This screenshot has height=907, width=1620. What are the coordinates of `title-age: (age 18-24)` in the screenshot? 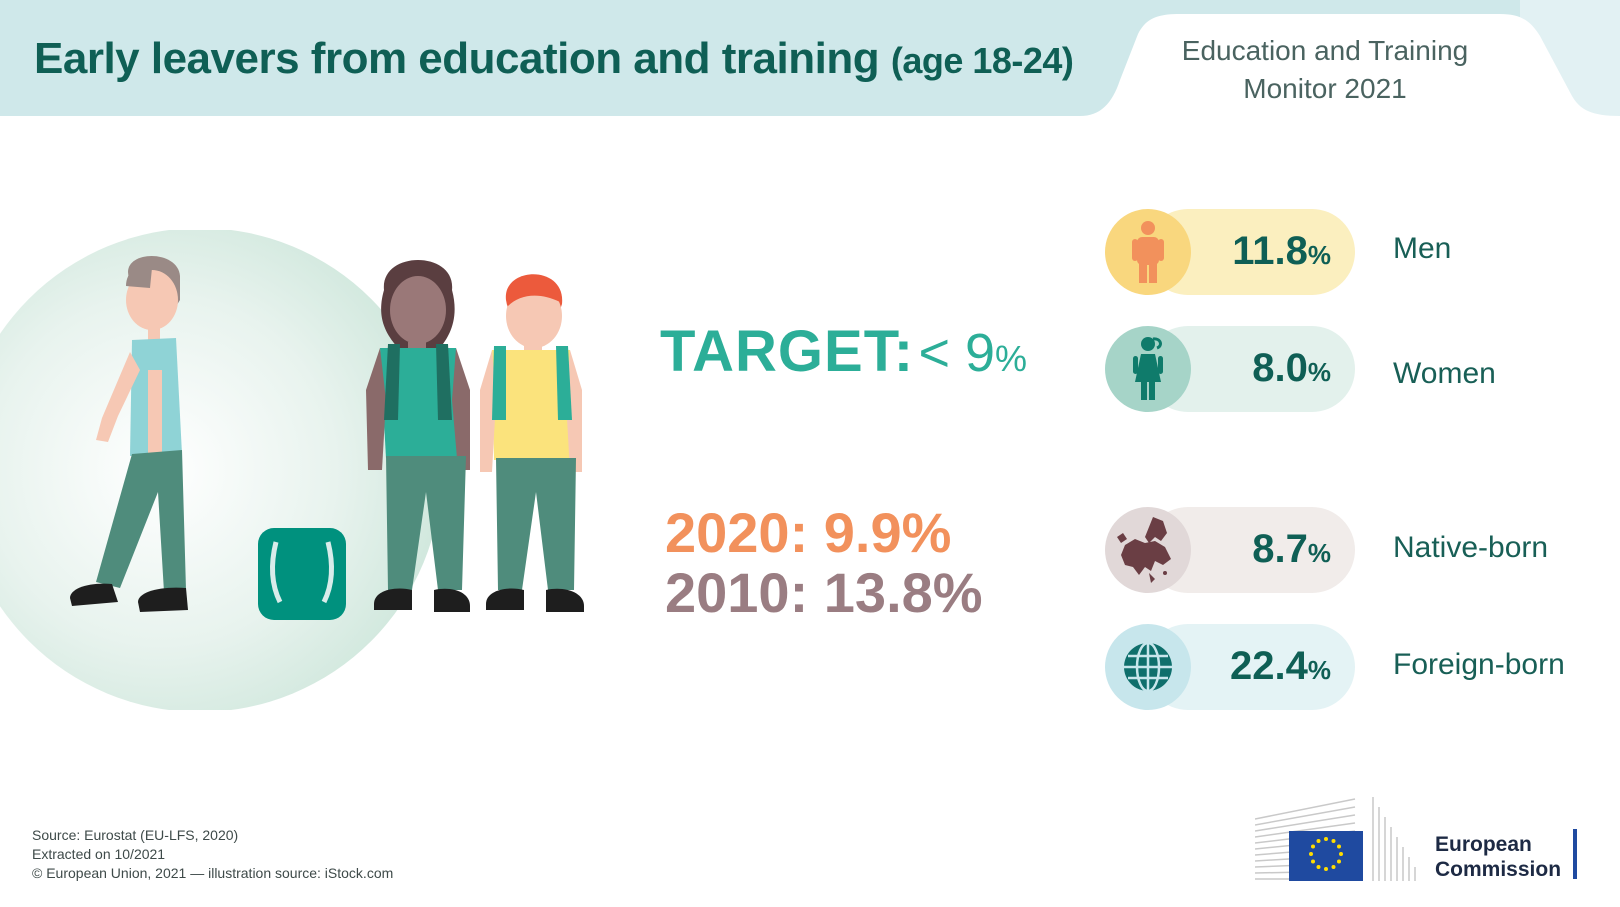 It's located at (982, 60).